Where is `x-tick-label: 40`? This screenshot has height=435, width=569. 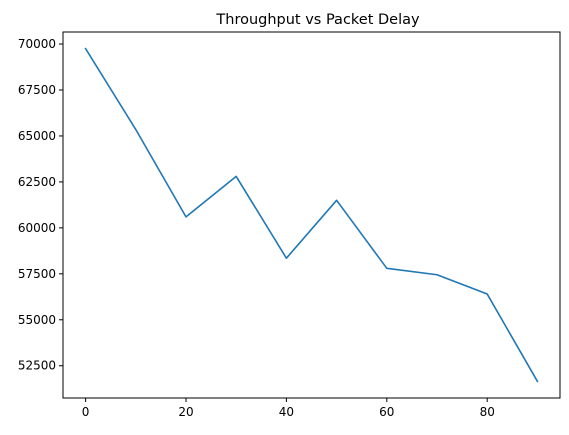 x-tick-label: 40 is located at coordinates (286, 412).